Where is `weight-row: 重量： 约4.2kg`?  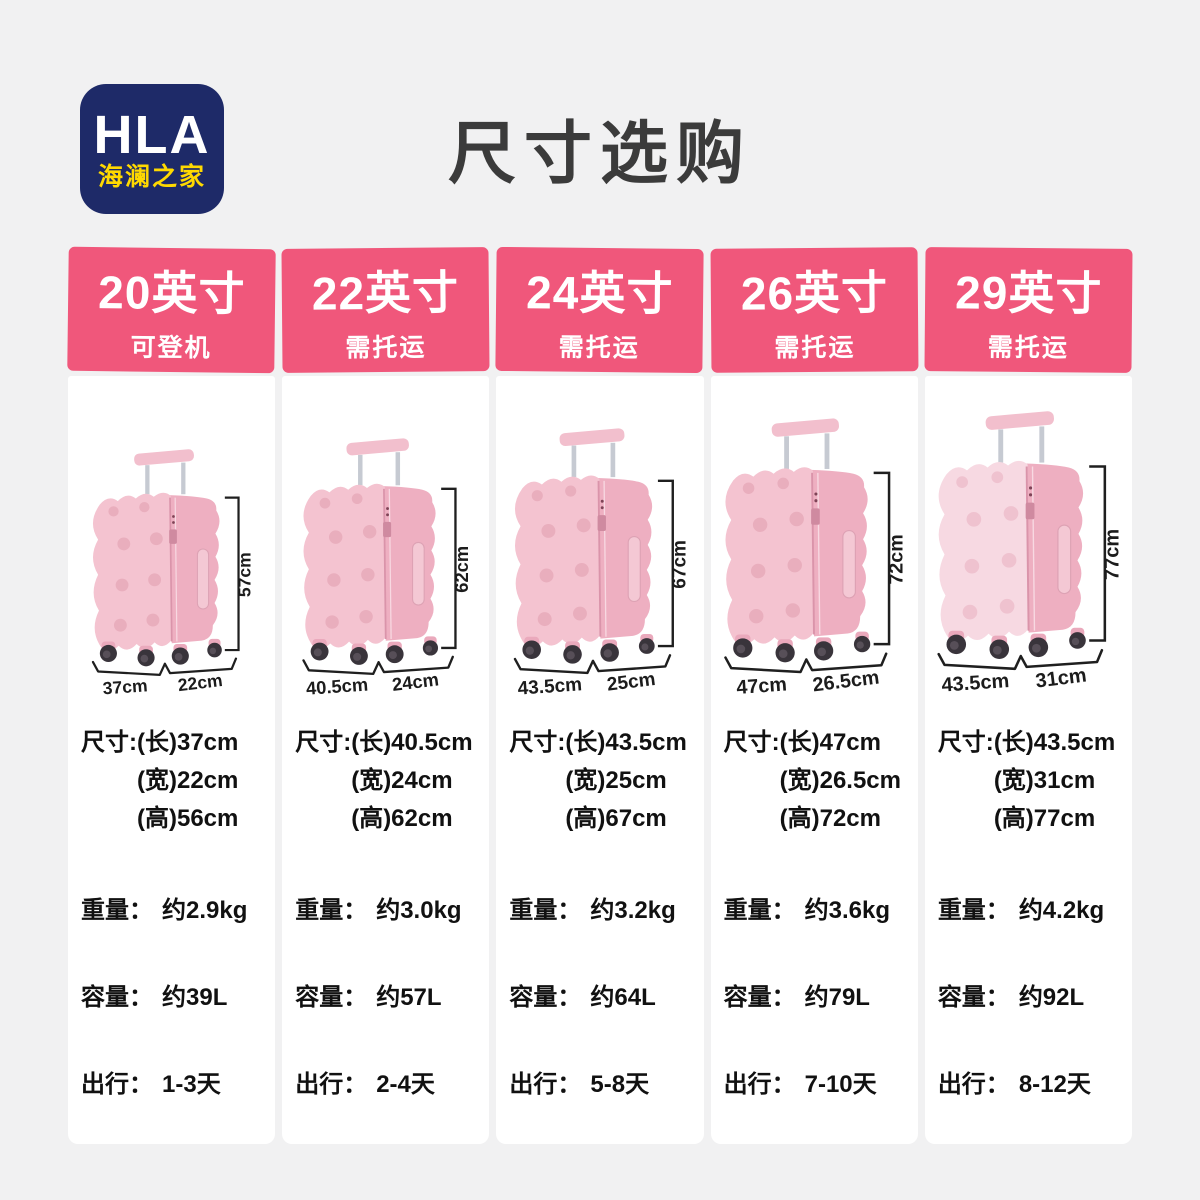 weight-row: 重量： 约4.2kg is located at coordinates (1032, 907).